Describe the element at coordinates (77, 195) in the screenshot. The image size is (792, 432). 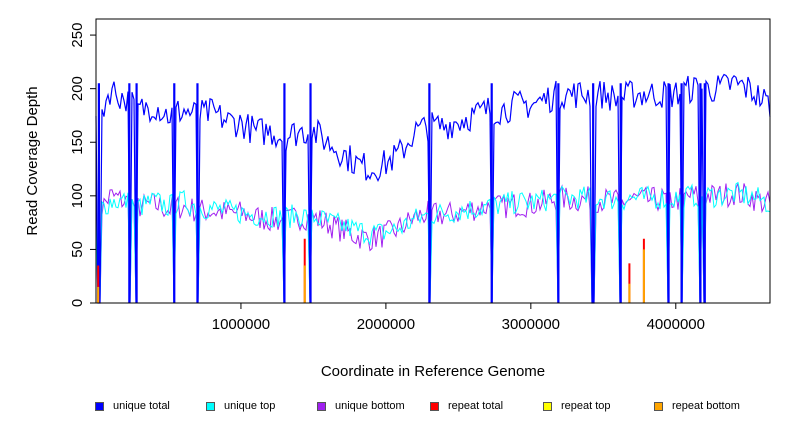
I see `y-tick-label: 100` at that location.